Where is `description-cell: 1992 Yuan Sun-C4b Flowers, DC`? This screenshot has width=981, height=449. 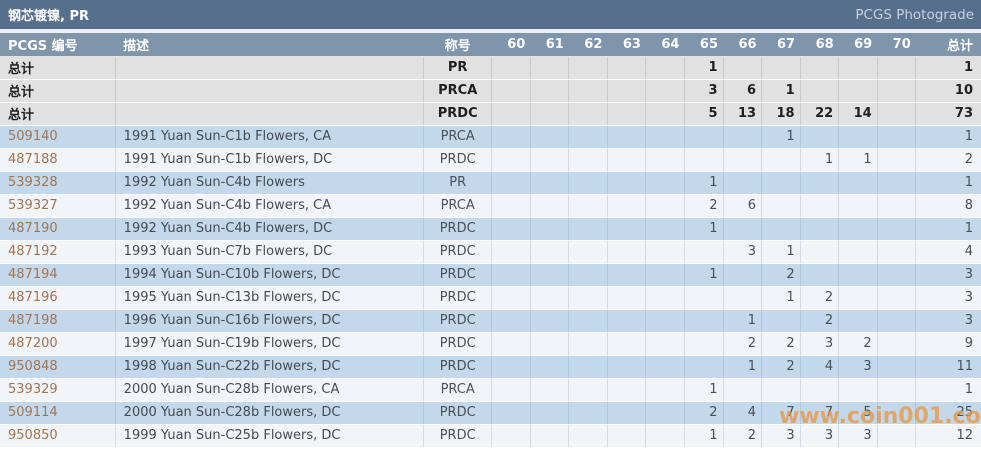
description-cell: 1992 Yuan Sun-C4b Flowers, DC is located at coordinates (270, 229).